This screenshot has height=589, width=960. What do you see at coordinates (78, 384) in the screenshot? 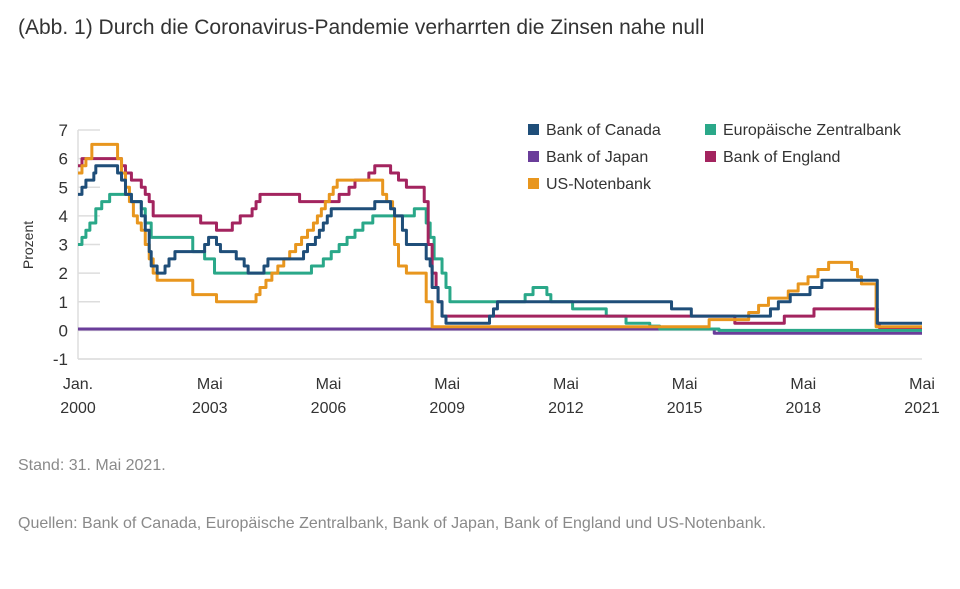
I see `x-tick-label: Jan.` at bounding box center [78, 384].